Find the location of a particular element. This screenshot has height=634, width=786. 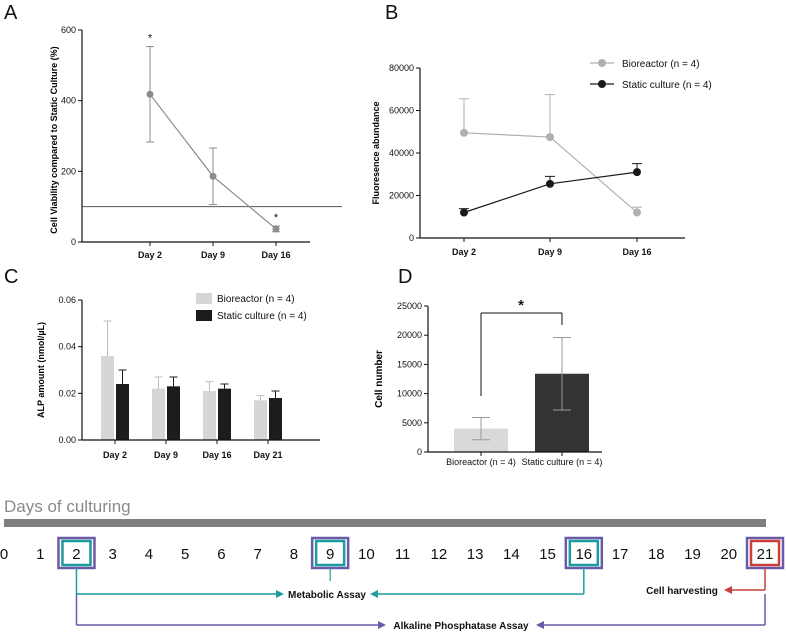

alp-assay-label: Alkaline Phosphatase Assay is located at coordinates (461, 626).